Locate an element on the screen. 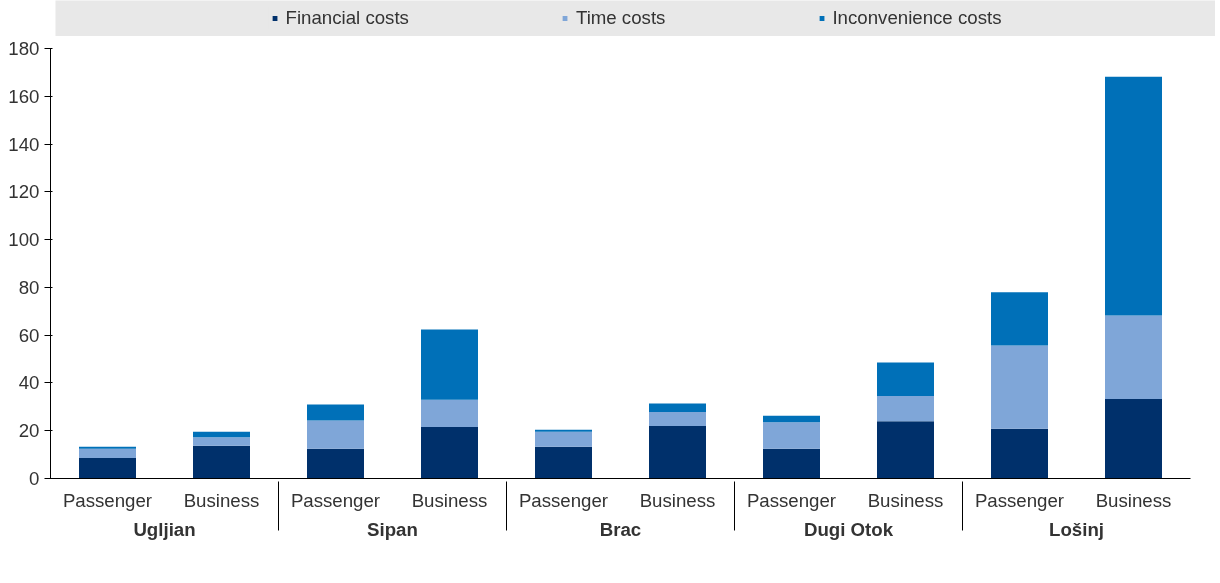 This screenshot has width=1220, height=583. y-tick-label: 140 is located at coordinates (24, 144).